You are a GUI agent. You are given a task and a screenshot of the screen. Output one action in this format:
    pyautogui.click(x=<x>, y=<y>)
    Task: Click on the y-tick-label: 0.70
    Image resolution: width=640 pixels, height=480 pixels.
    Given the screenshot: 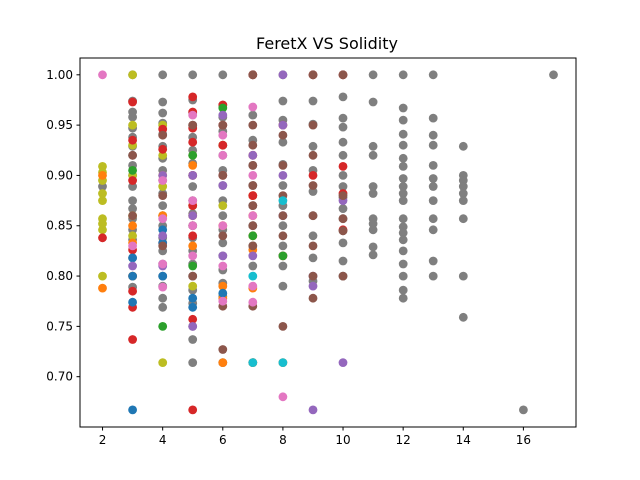 What is the action you would take?
    pyautogui.click(x=59, y=377)
    